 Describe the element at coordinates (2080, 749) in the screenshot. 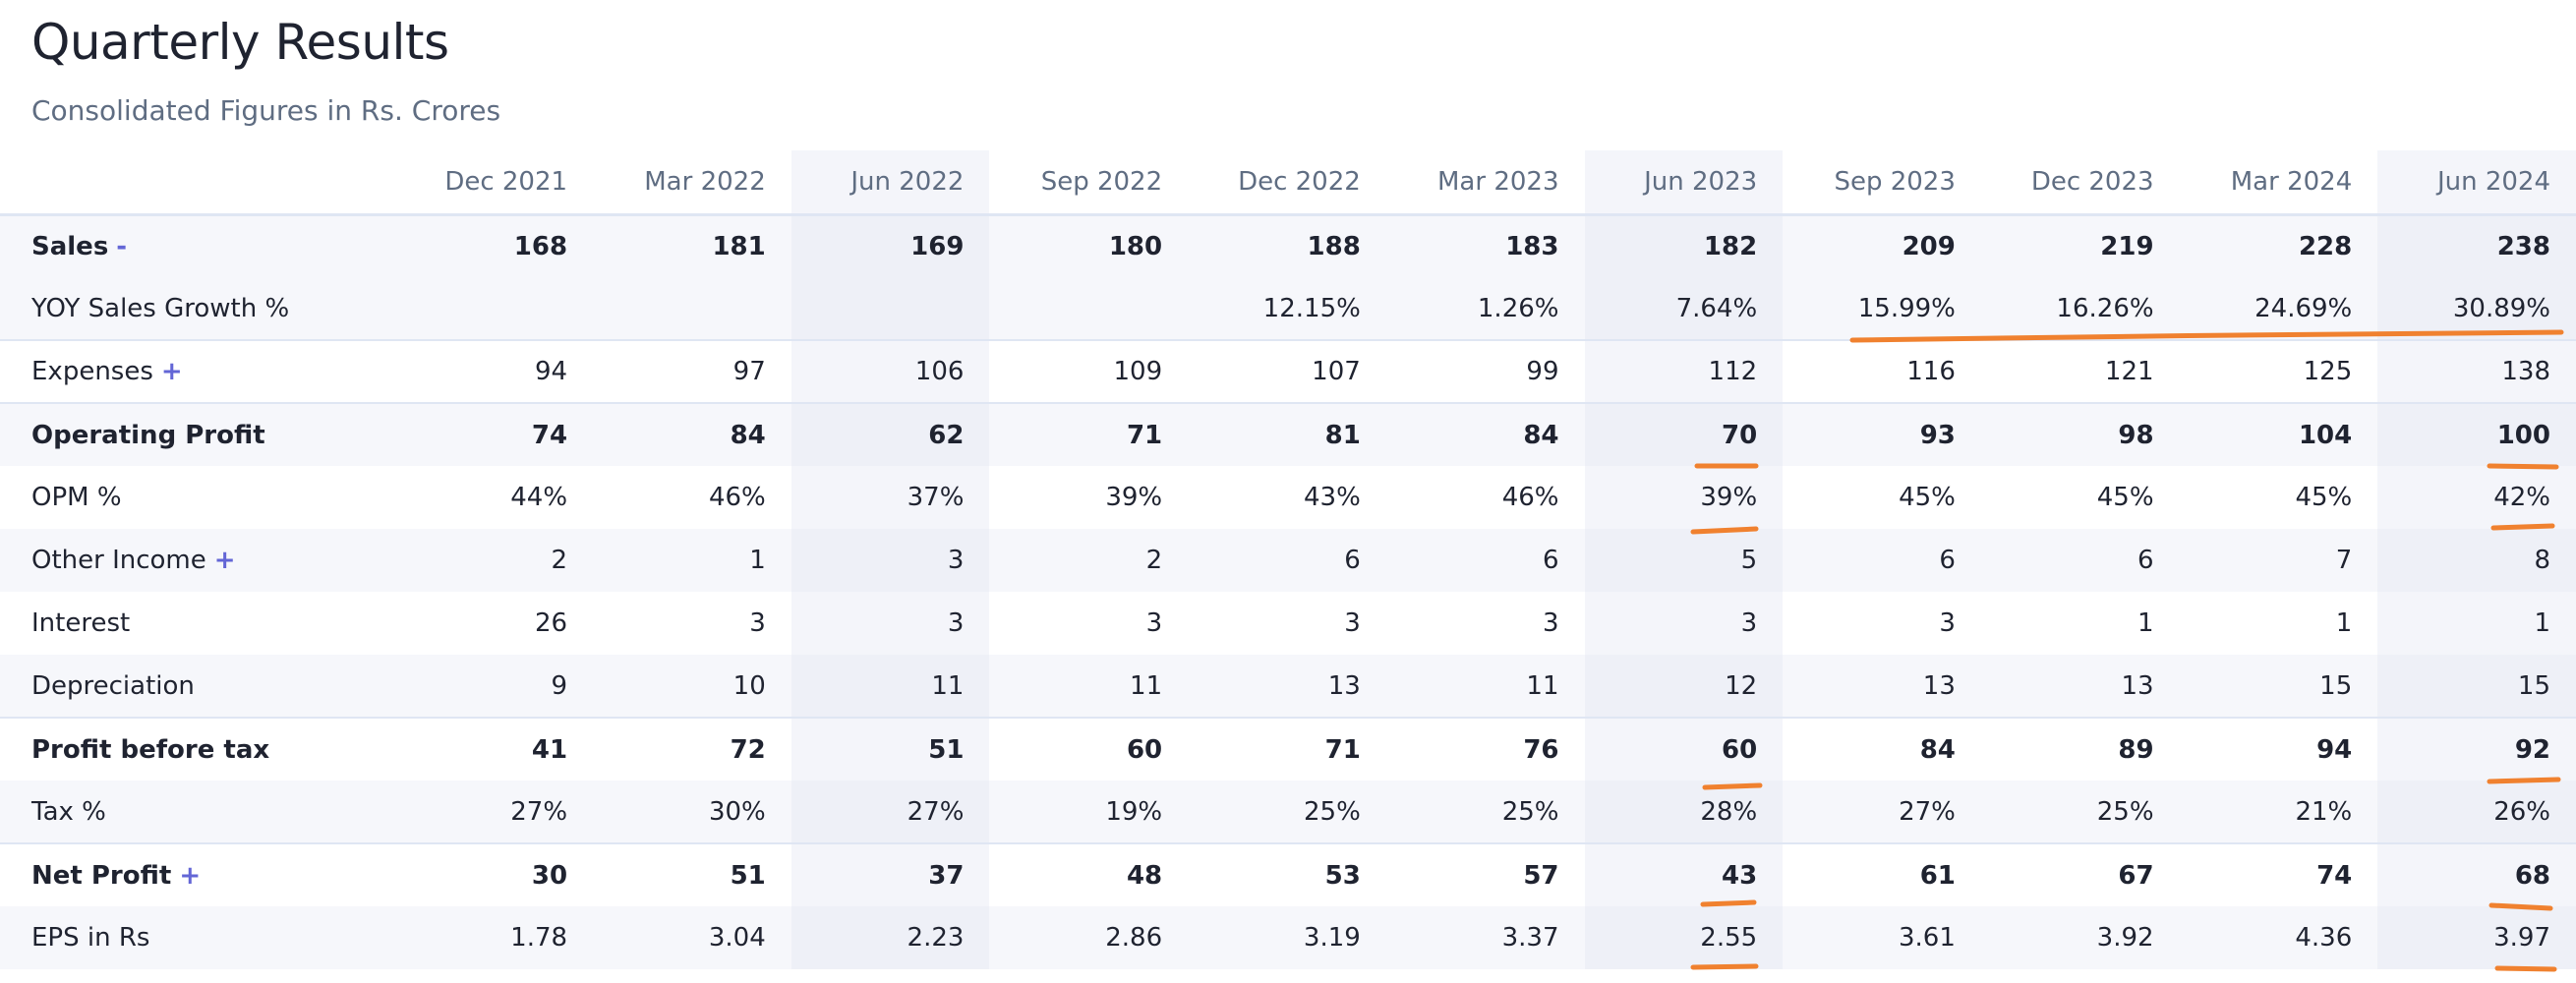

I see `table-cell: 89` at that location.